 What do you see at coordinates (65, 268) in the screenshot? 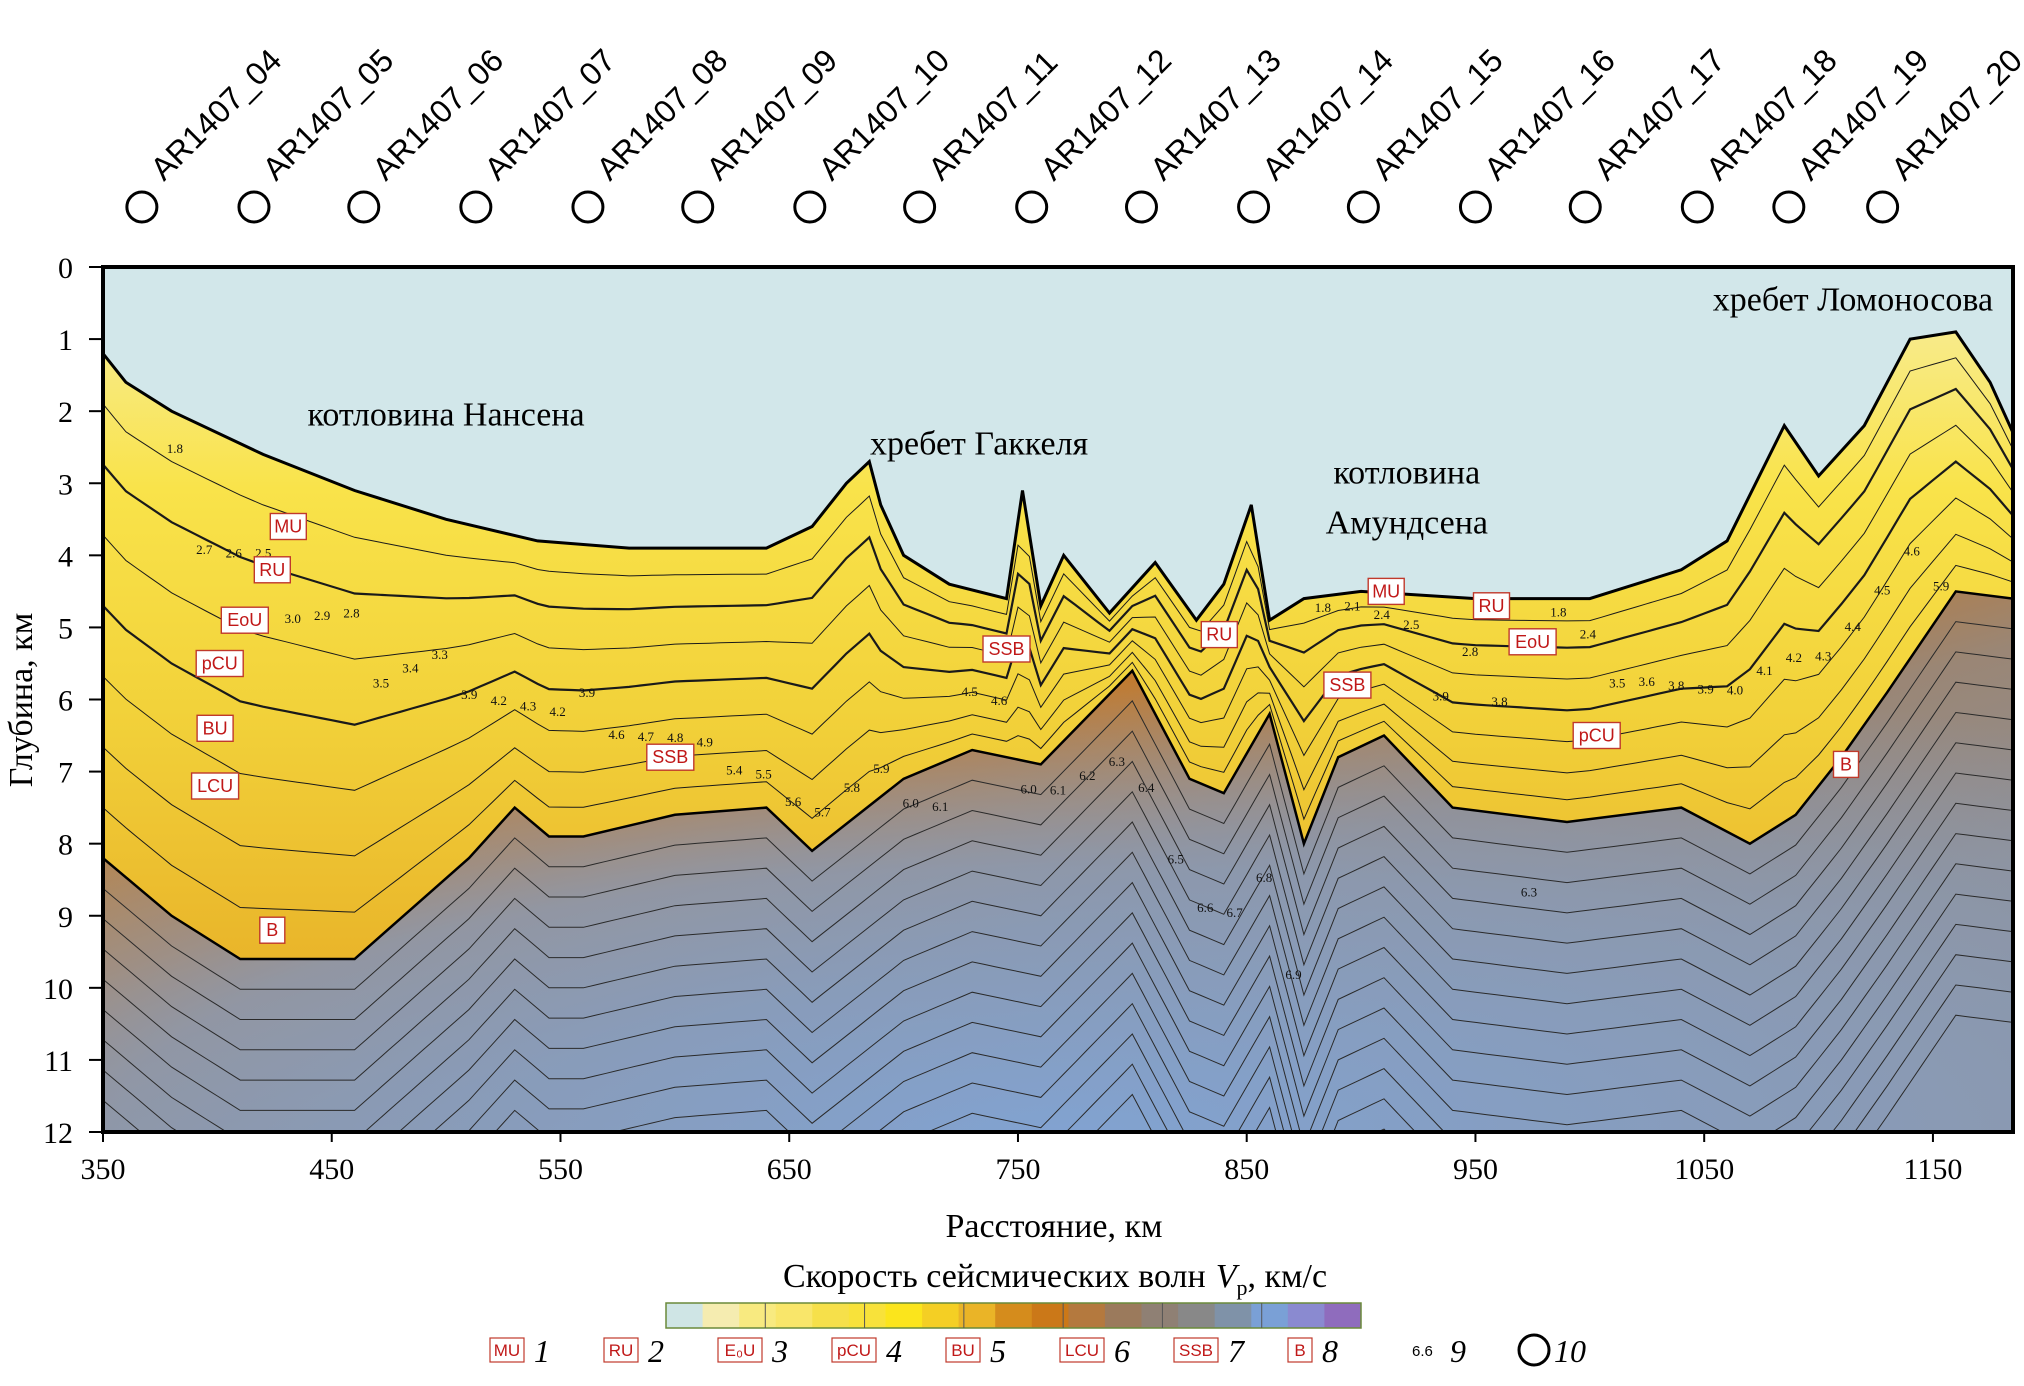
I see `y-tick-label: 0` at bounding box center [65, 268].